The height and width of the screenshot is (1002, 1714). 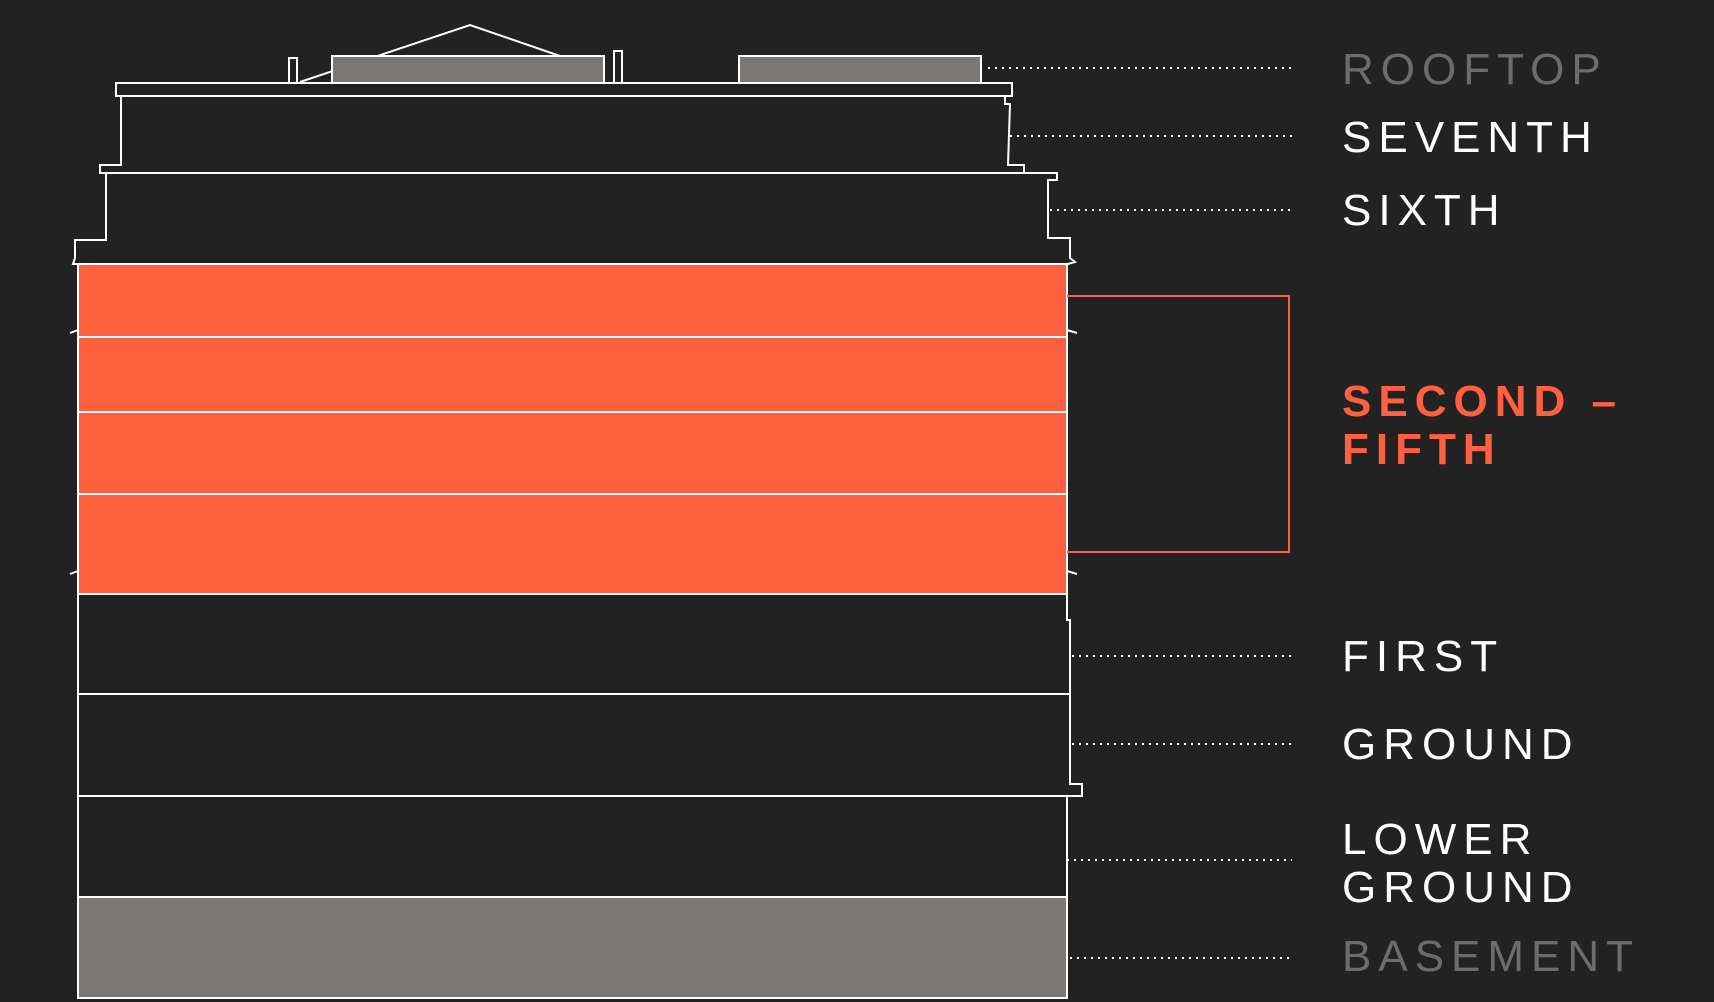 I want to click on basement-floor-shape, so click(x=572, y=947).